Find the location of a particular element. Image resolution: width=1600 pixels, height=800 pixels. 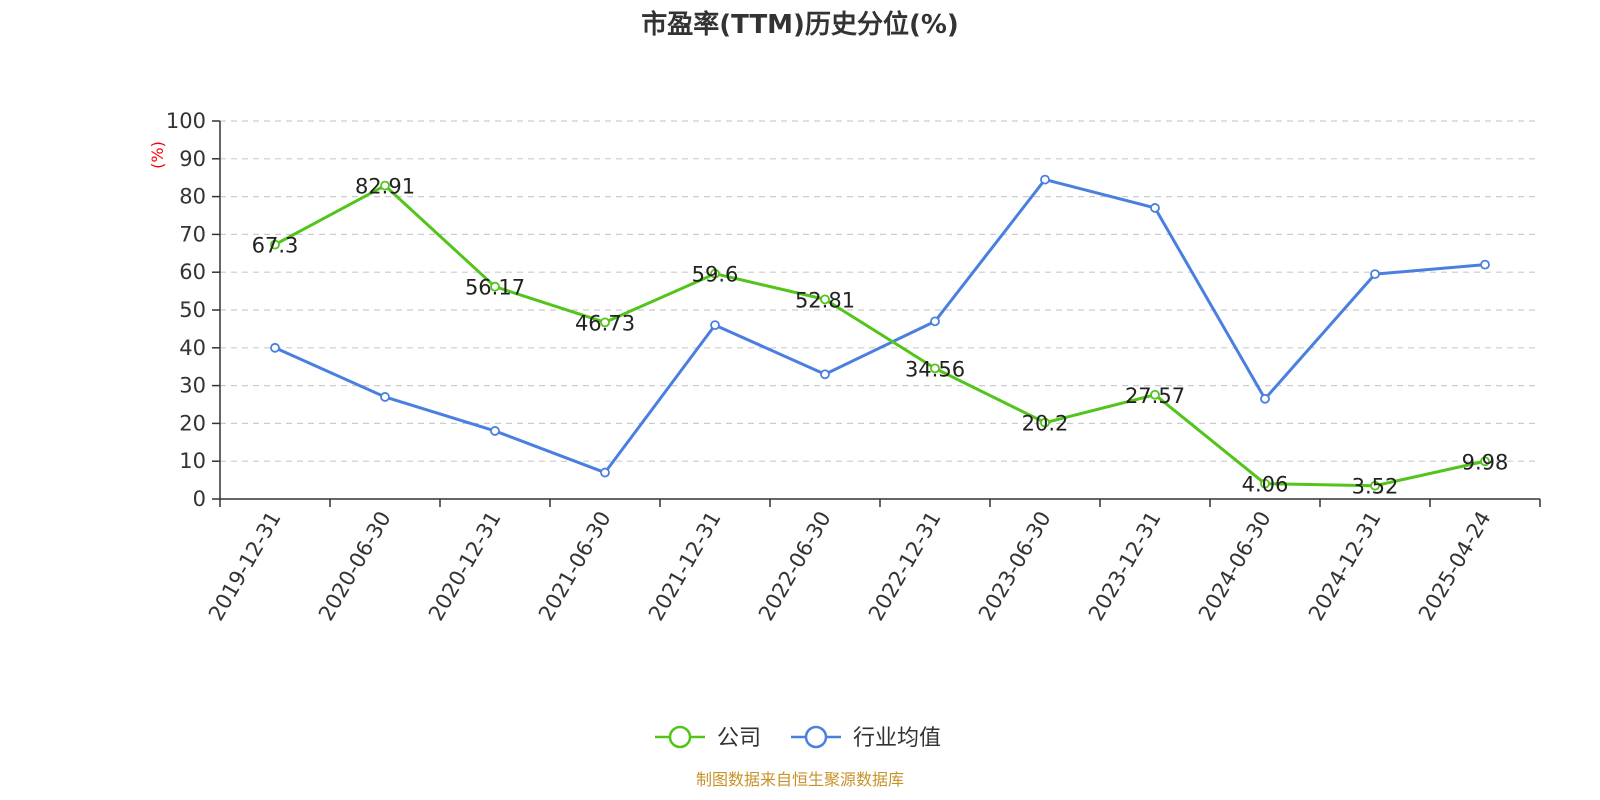

data-label: 59.6 is located at coordinates (715, 275).